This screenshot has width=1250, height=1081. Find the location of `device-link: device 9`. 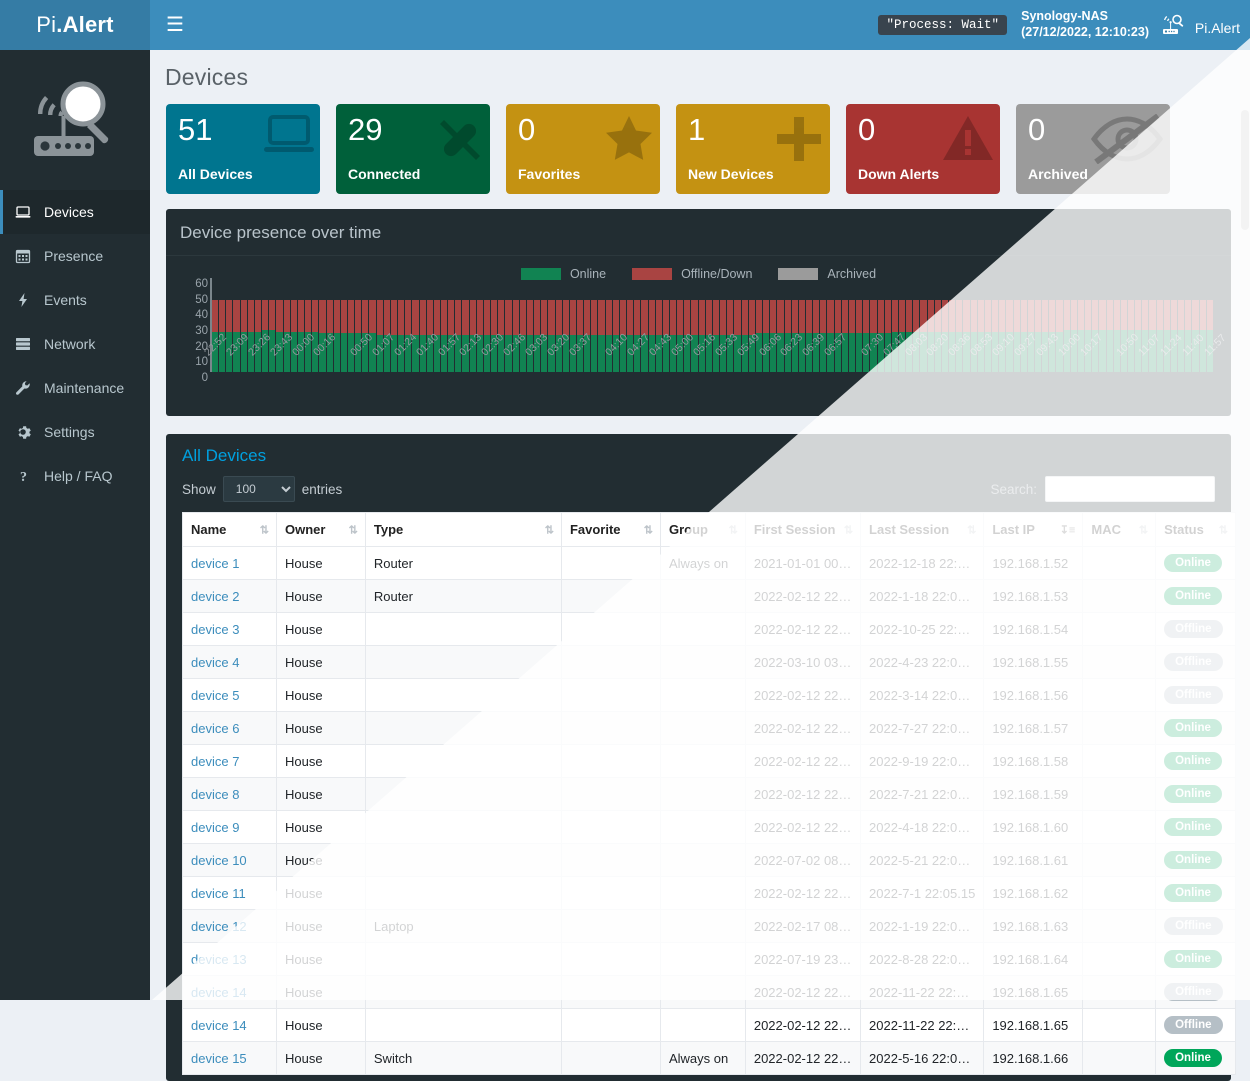

device-link: device 9 is located at coordinates (215, 827).